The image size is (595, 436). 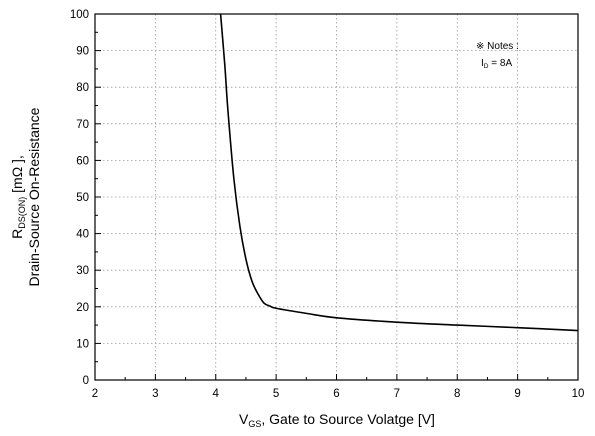 I want to click on y-tick-labels: 0 10 20 30 40 50 60 70 80 90 100, so click(x=79, y=198).